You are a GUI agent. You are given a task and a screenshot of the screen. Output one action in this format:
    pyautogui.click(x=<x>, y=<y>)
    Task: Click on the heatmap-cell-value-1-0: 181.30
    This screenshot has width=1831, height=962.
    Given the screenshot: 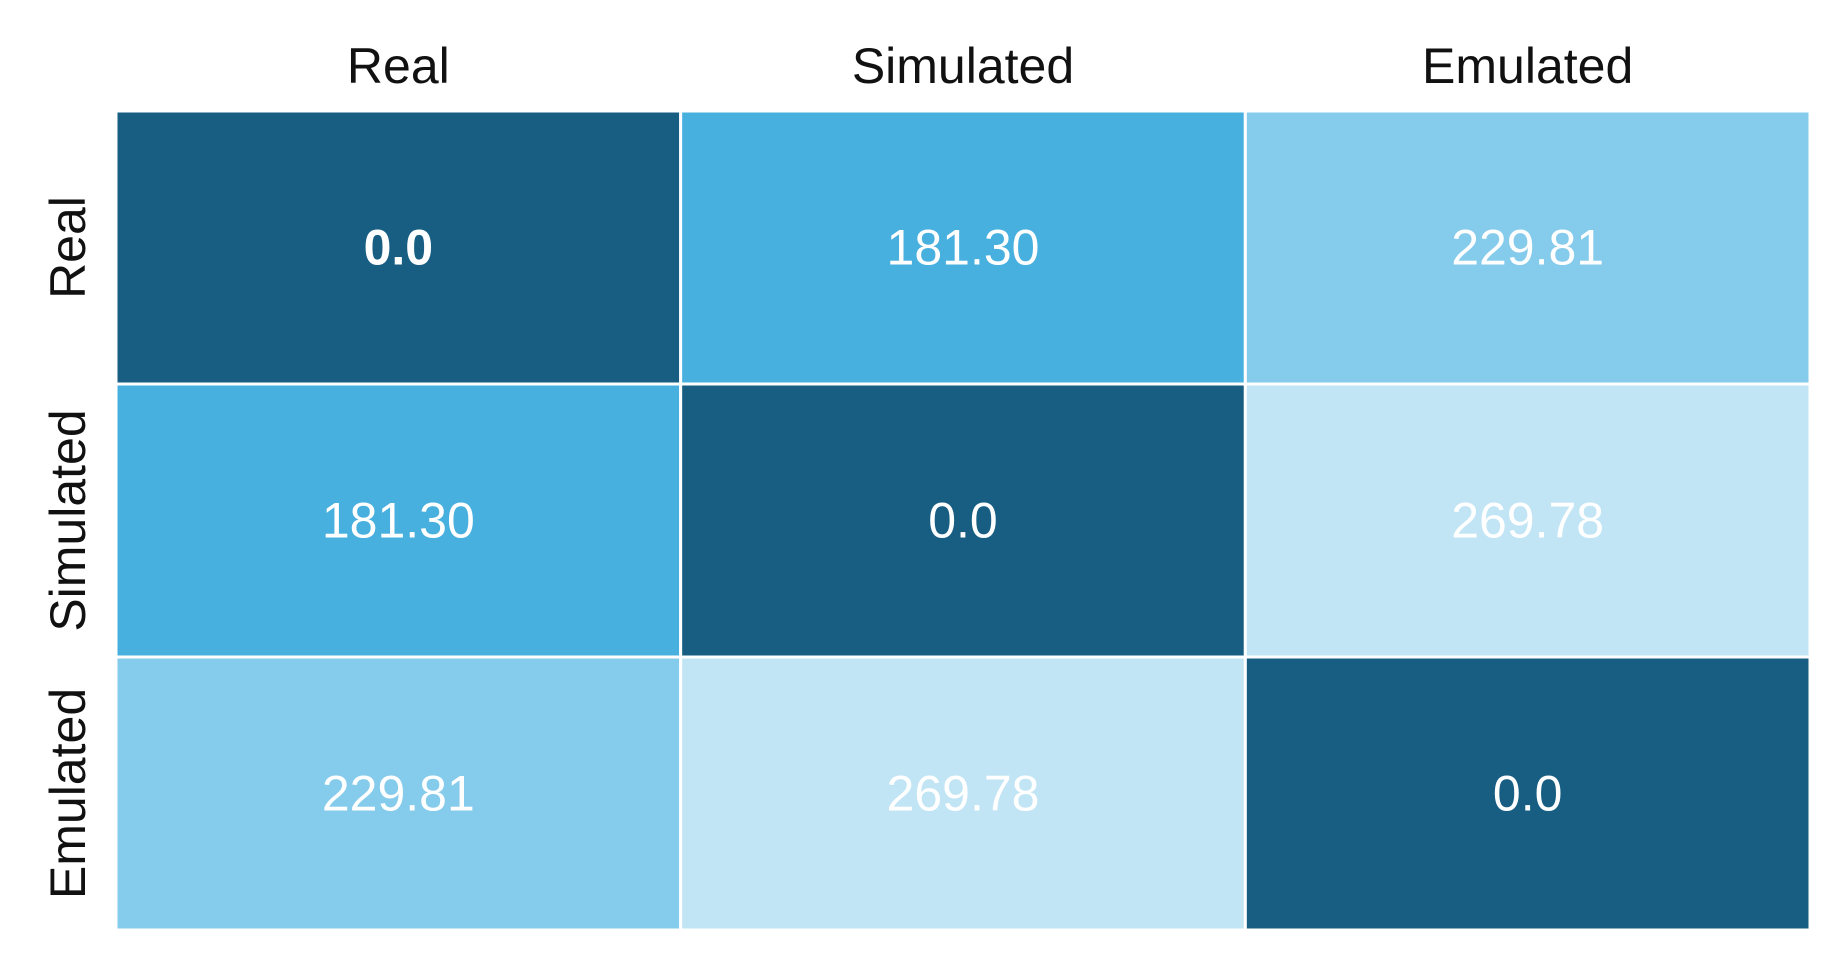 What is the action you would take?
    pyautogui.click(x=398, y=521)
    